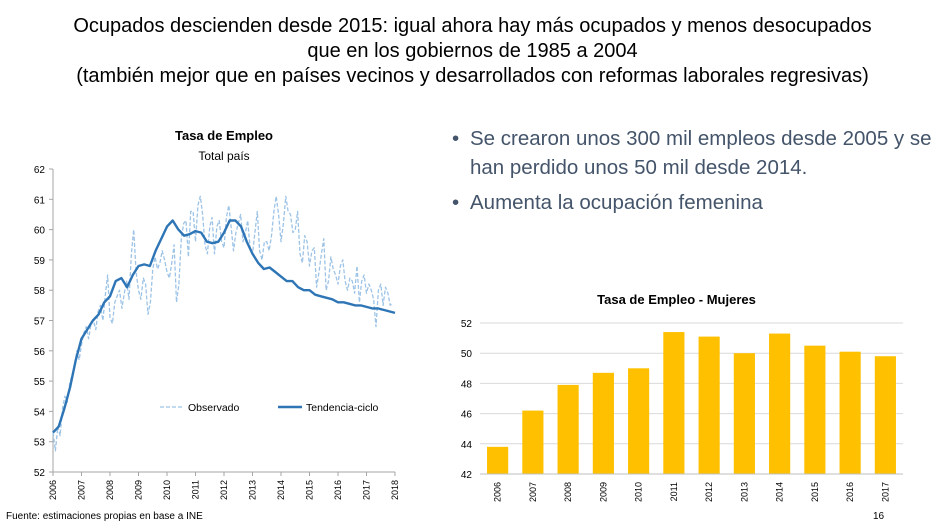  I want to click on y-tick-label: 59, so click(40, 261).